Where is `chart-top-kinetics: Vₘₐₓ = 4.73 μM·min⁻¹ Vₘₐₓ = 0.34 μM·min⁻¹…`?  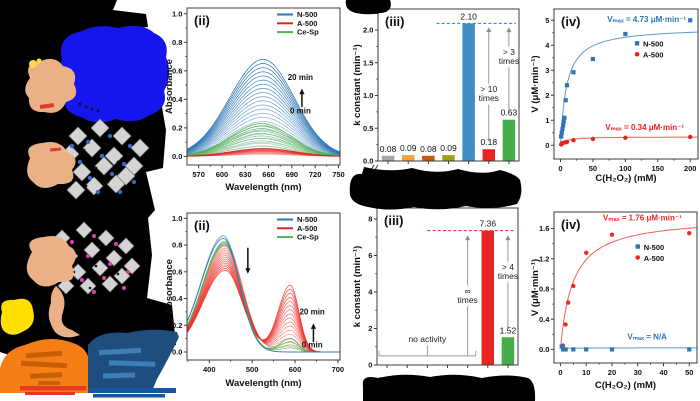 chart-top-kinetics: Vₘₐₓ = 4.73 μM·min⁻¹ Vₘₐₓ = 0.34 μM·min⁻¹… is located at coordinates (614, 96).